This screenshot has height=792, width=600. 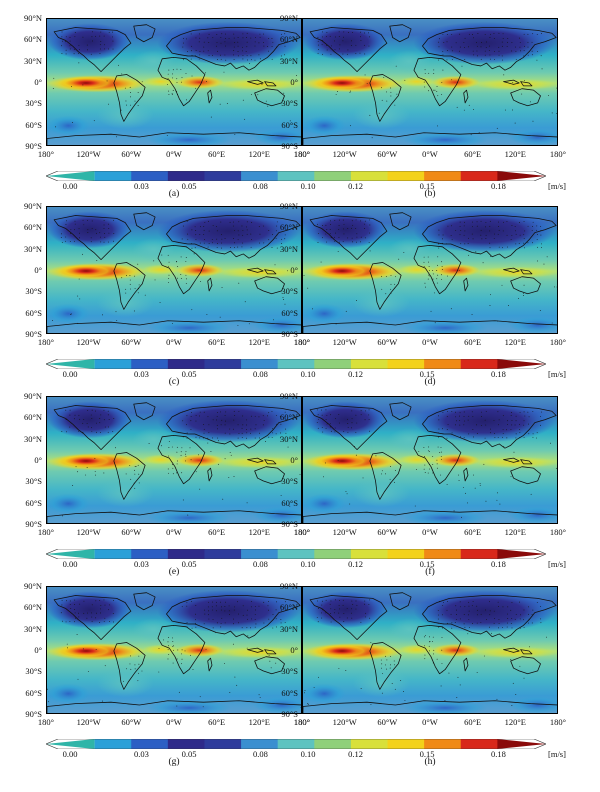 I want to click on lat-tick-label: 0°, so click(x=294, y=270).